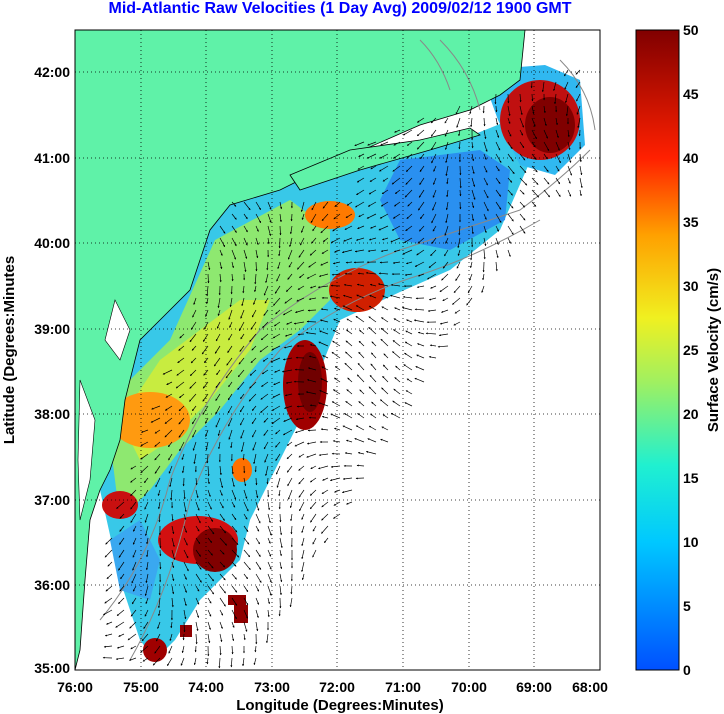 The height and width of the screenshot is (714, 724). I want to click on y-tick: 35:00, so click(52, 668).